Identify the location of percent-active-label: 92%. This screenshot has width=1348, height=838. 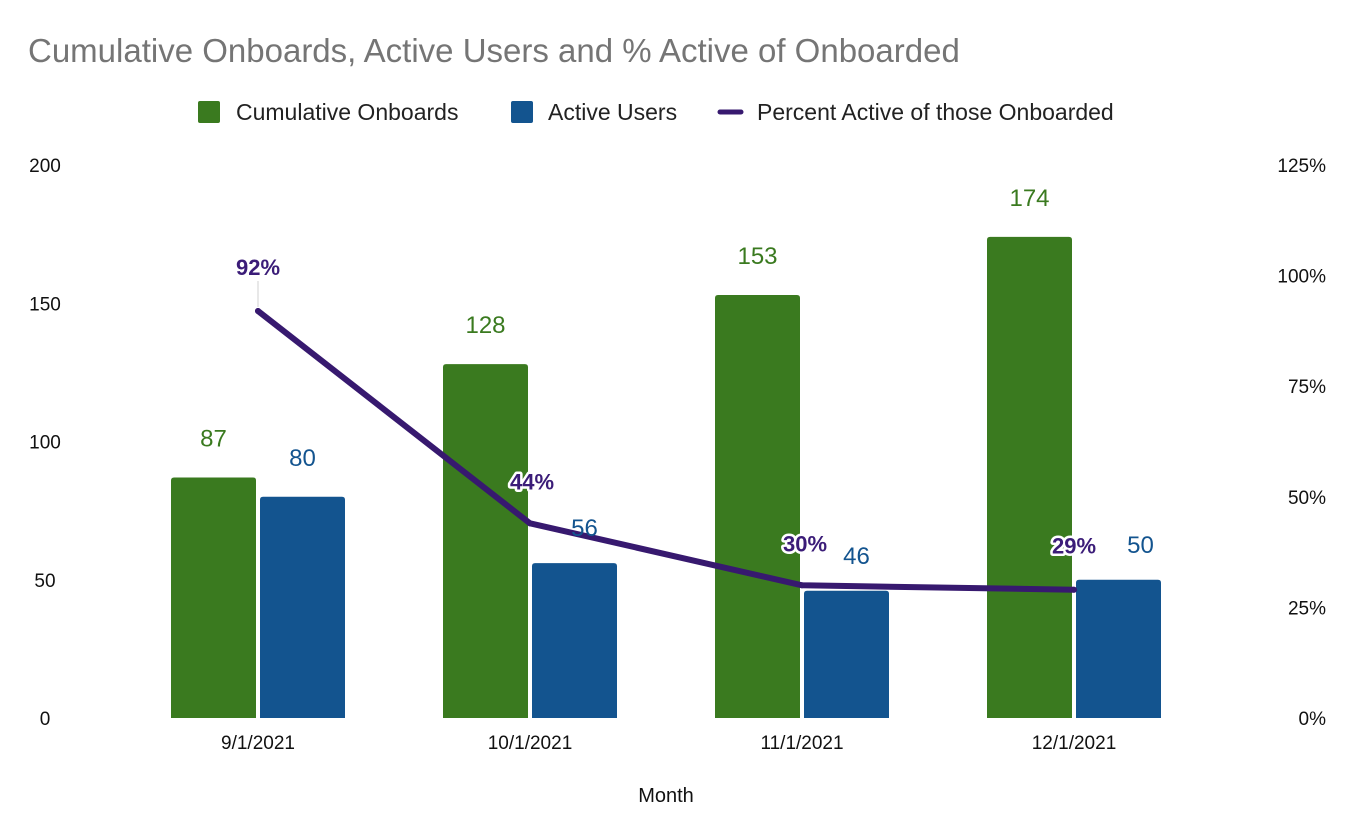
(258, 267).